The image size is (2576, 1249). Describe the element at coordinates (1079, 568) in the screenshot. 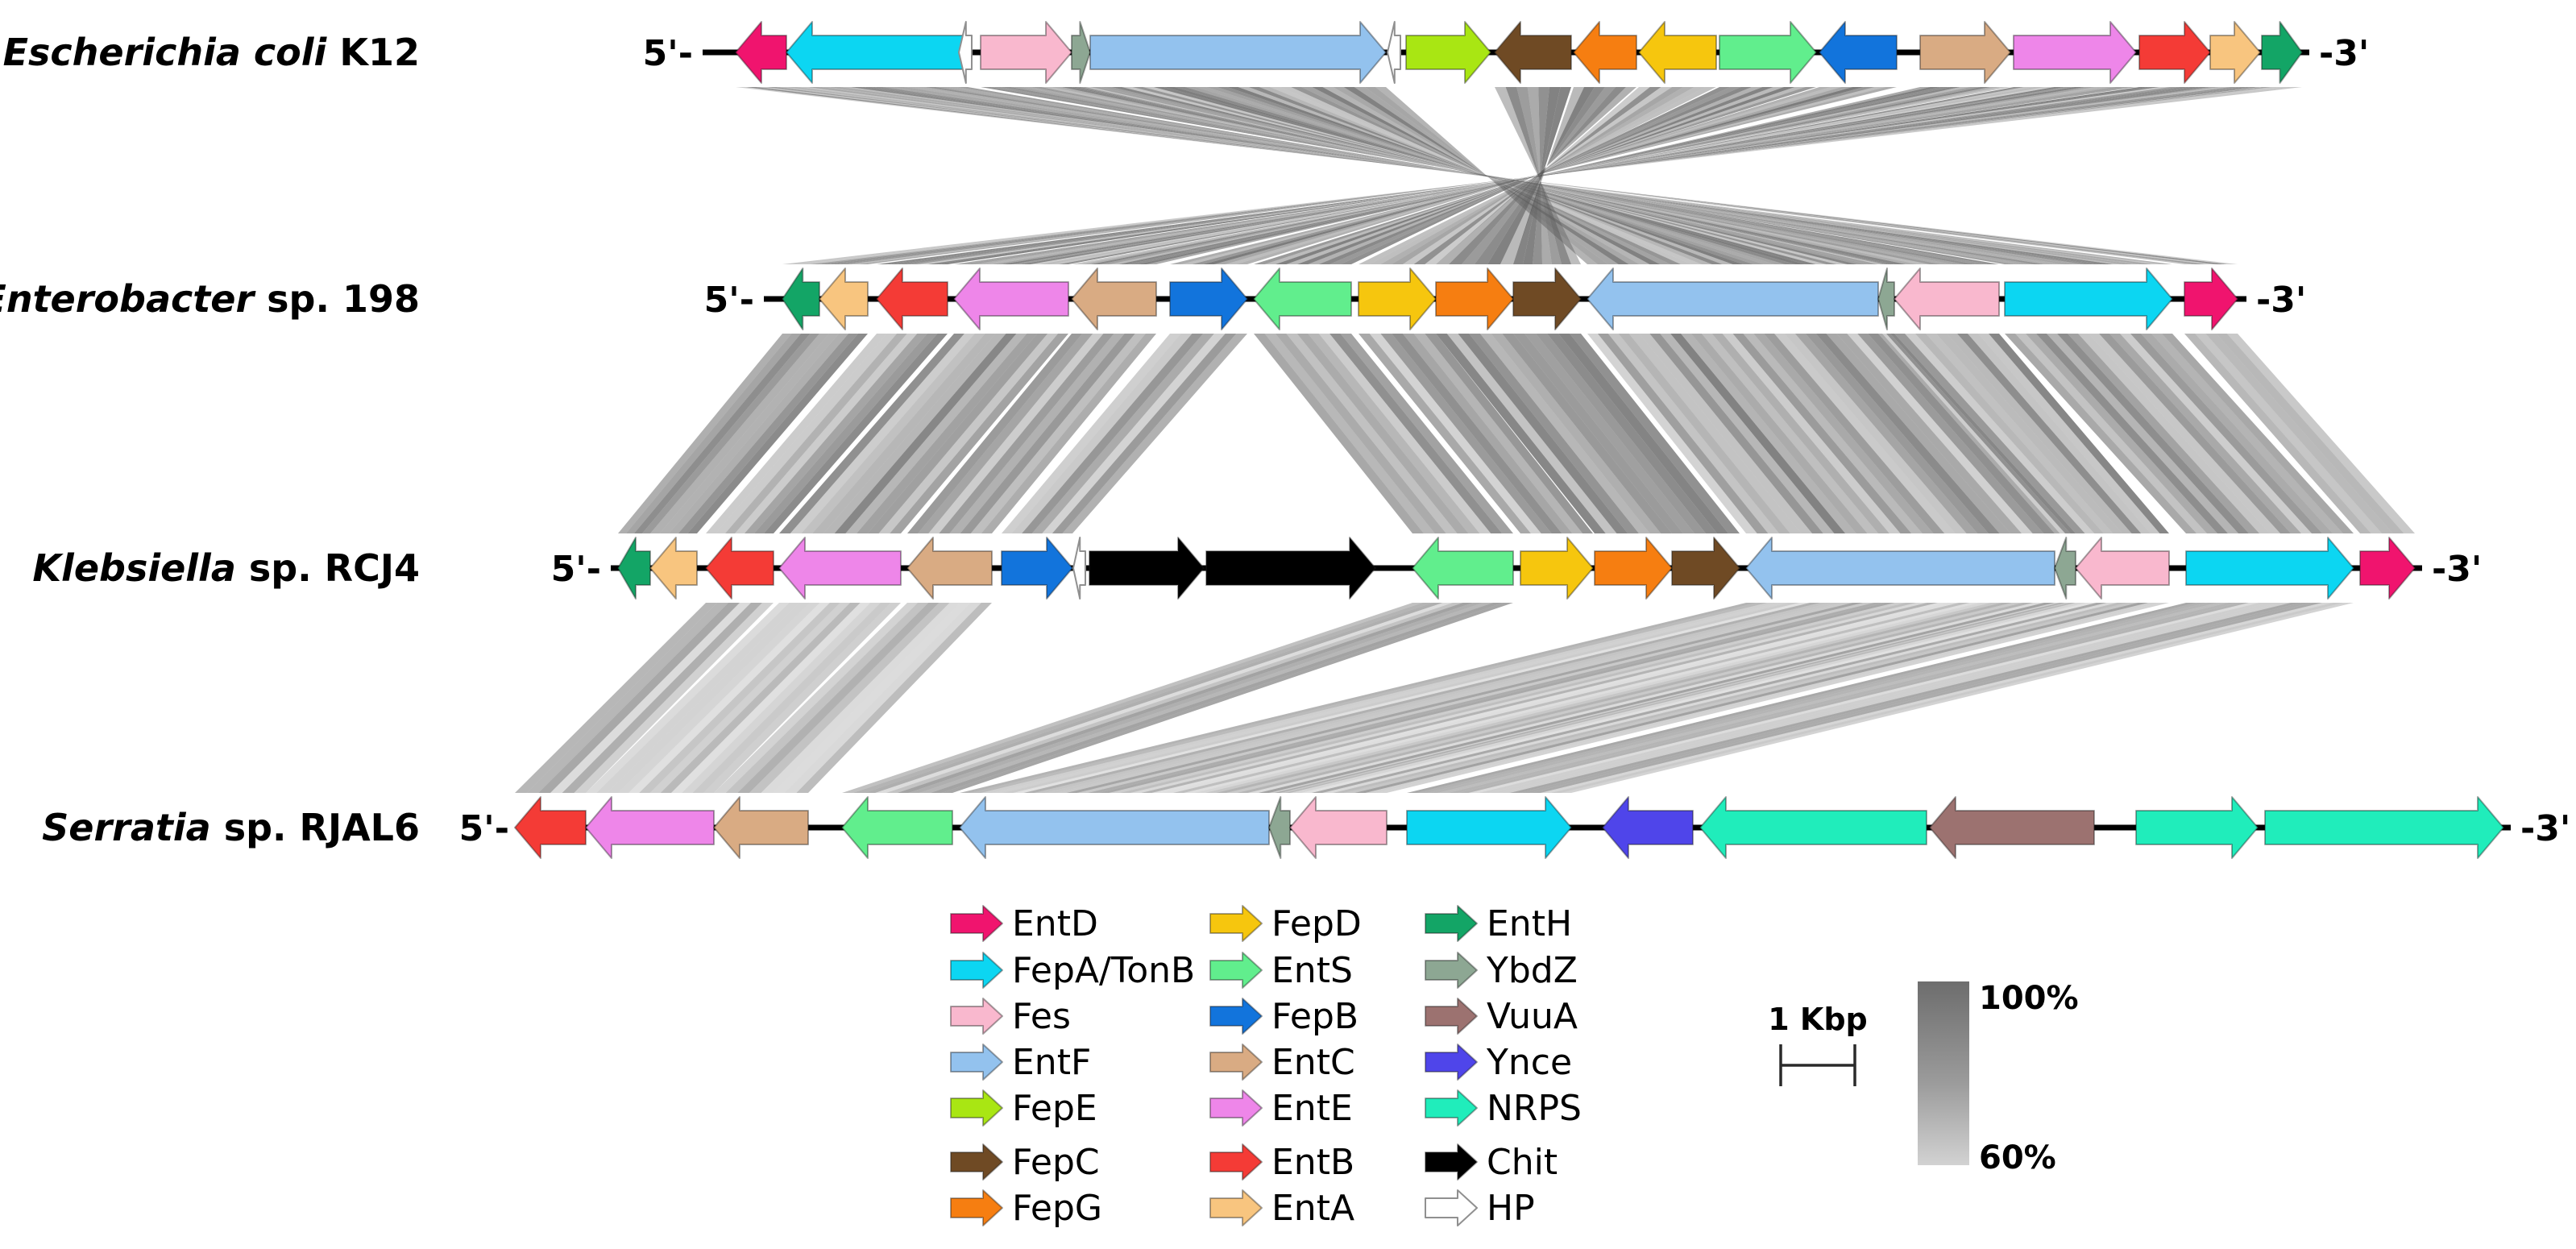

I see `gene-arrow-hp` at that location.